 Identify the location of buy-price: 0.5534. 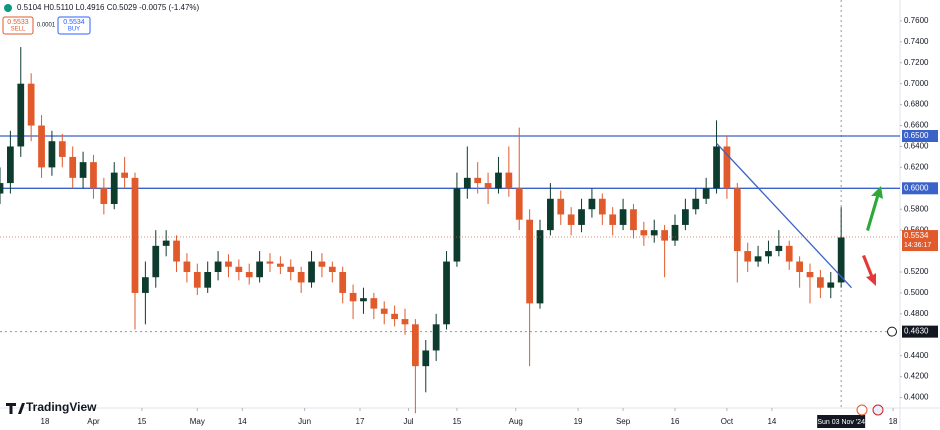
(74, 22).